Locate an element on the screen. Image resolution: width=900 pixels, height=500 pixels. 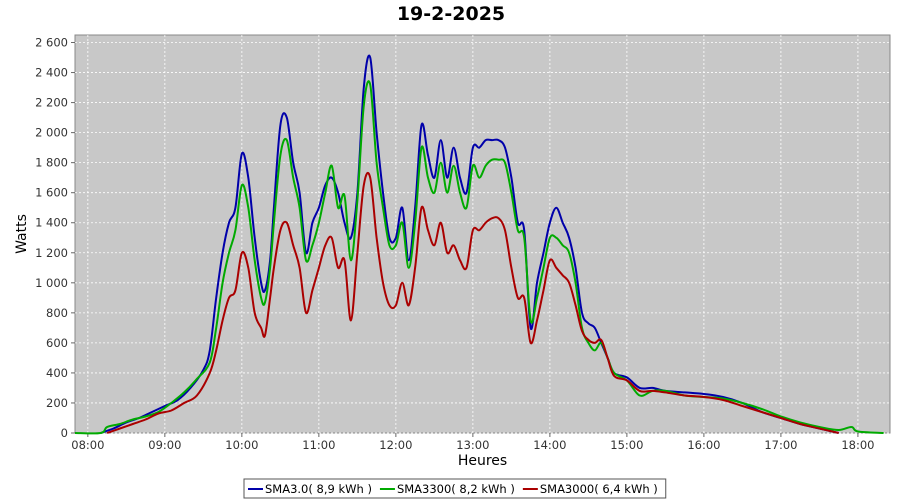
x-tick-label: 18:00 is located at coordinates (857, 445).